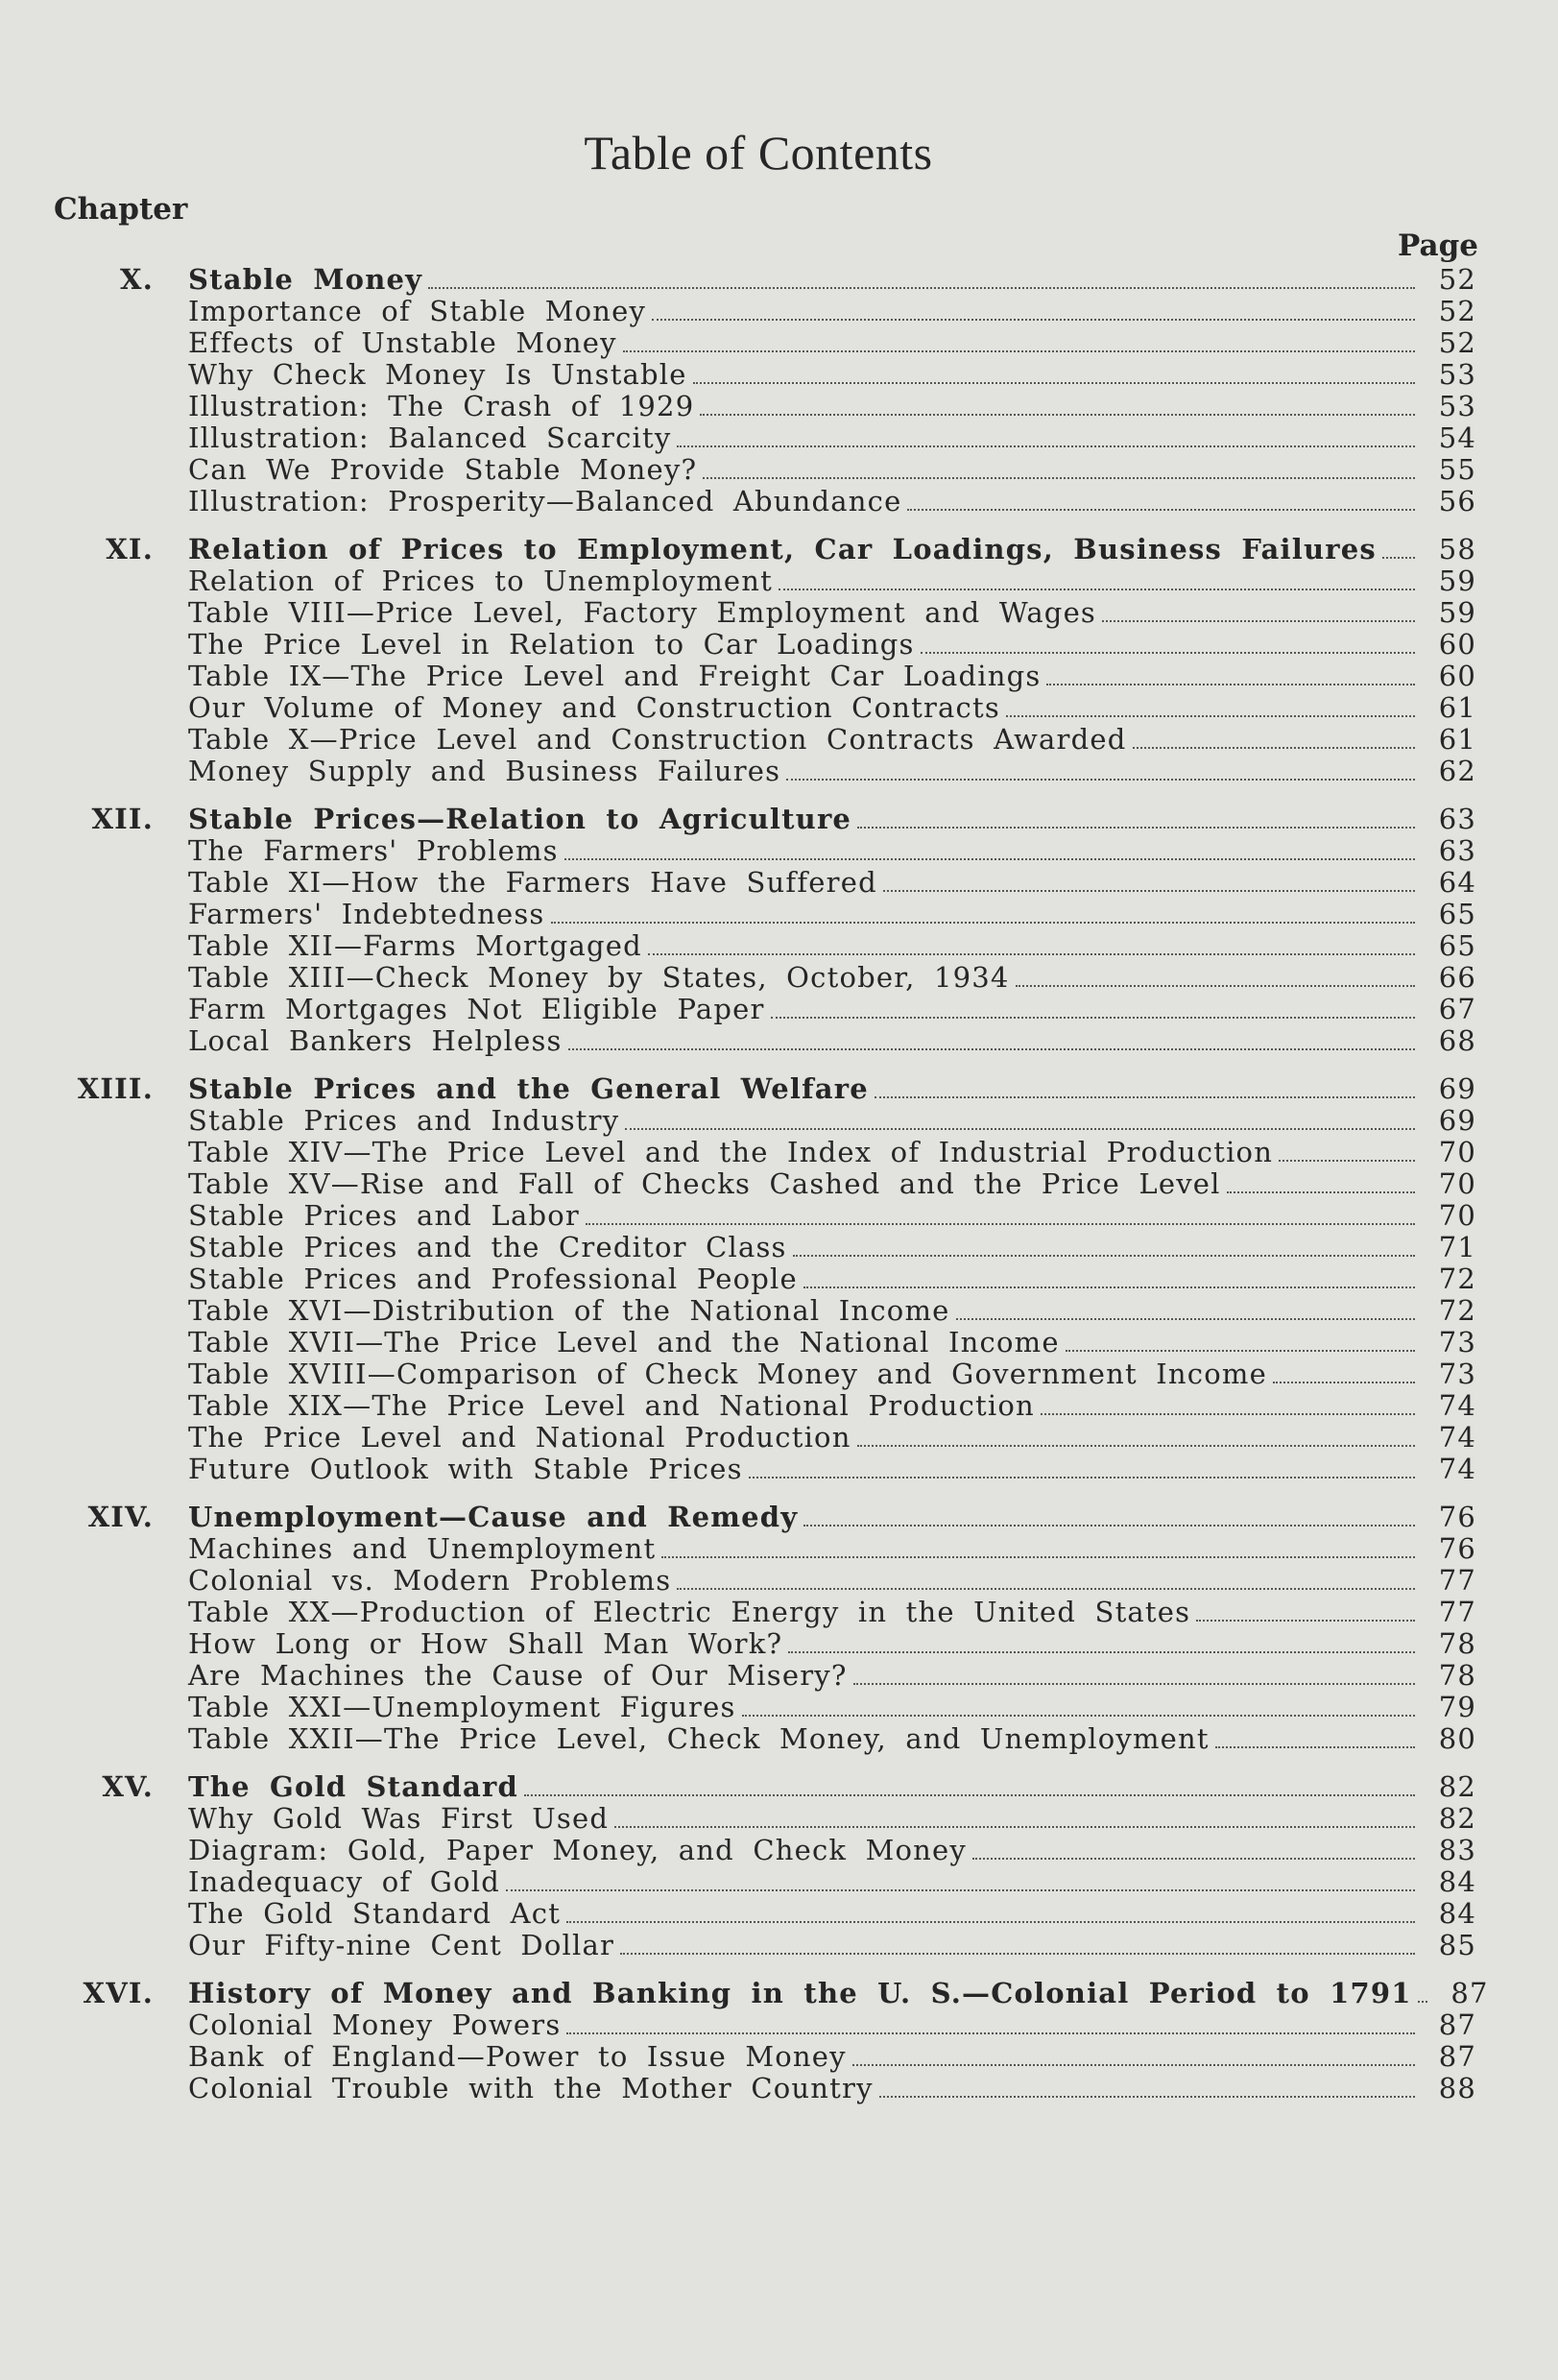 This screenshot has height=2380, width=1558. What do you see at coordinates (422, 1548) in the screenshot?
I see `section-title: Machines and Unemployment` at bounding box center [422, 1548].